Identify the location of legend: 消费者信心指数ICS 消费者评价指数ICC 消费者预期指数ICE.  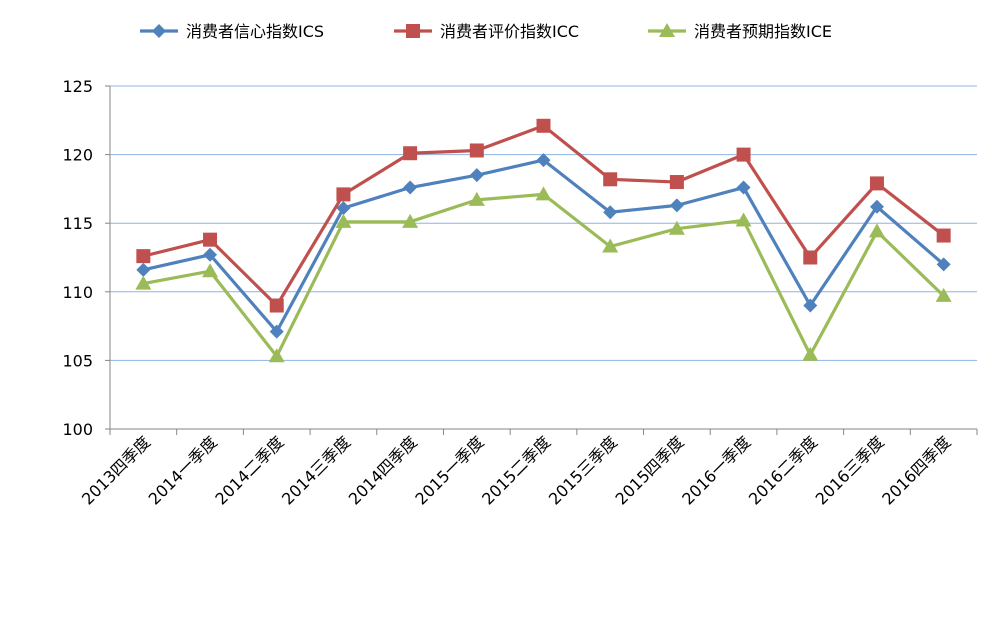
(486, 31).